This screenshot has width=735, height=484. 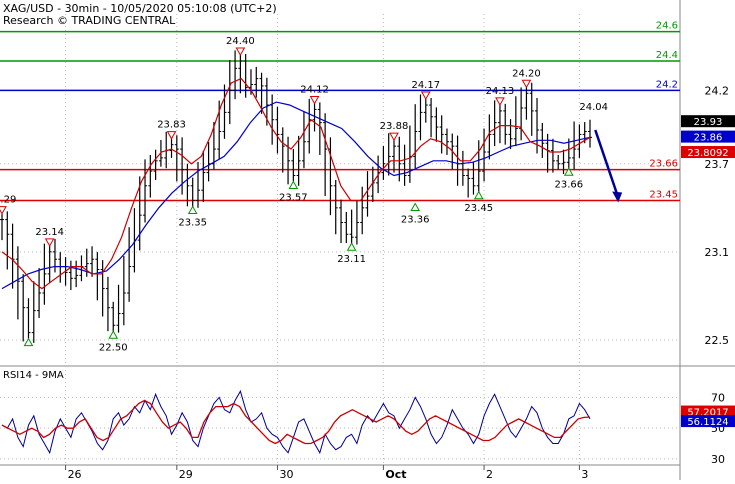 I want to click on main-y-tick-label: 22.5, so click(x=717, y=340).